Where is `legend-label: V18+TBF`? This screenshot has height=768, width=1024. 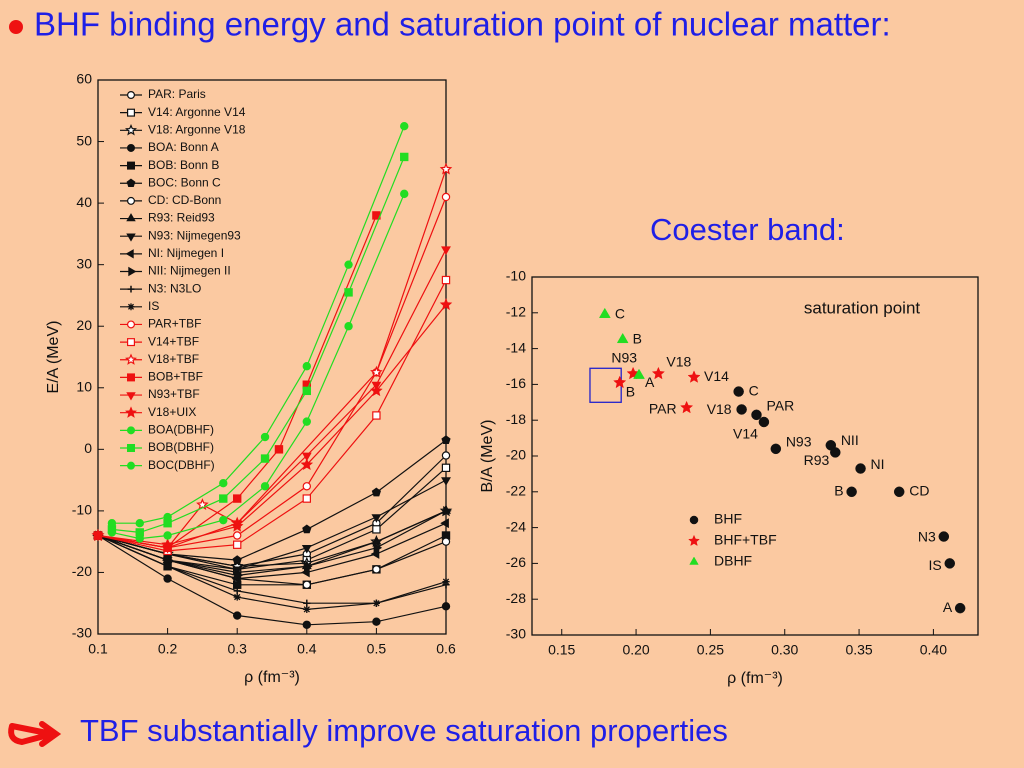
legend-label: V18+TBF is located at coordinates (173, 359).